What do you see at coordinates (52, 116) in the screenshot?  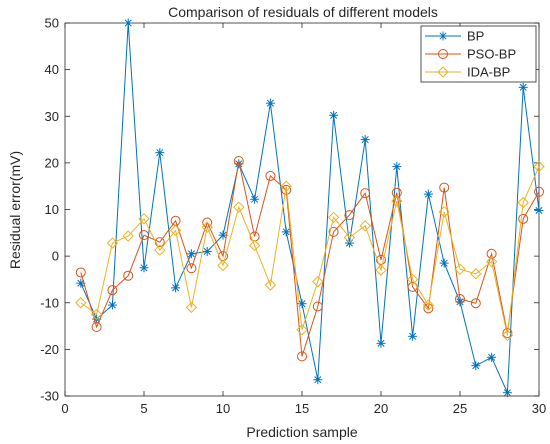 I see `y-tick-label: 30` at bounding box center [52, 116].